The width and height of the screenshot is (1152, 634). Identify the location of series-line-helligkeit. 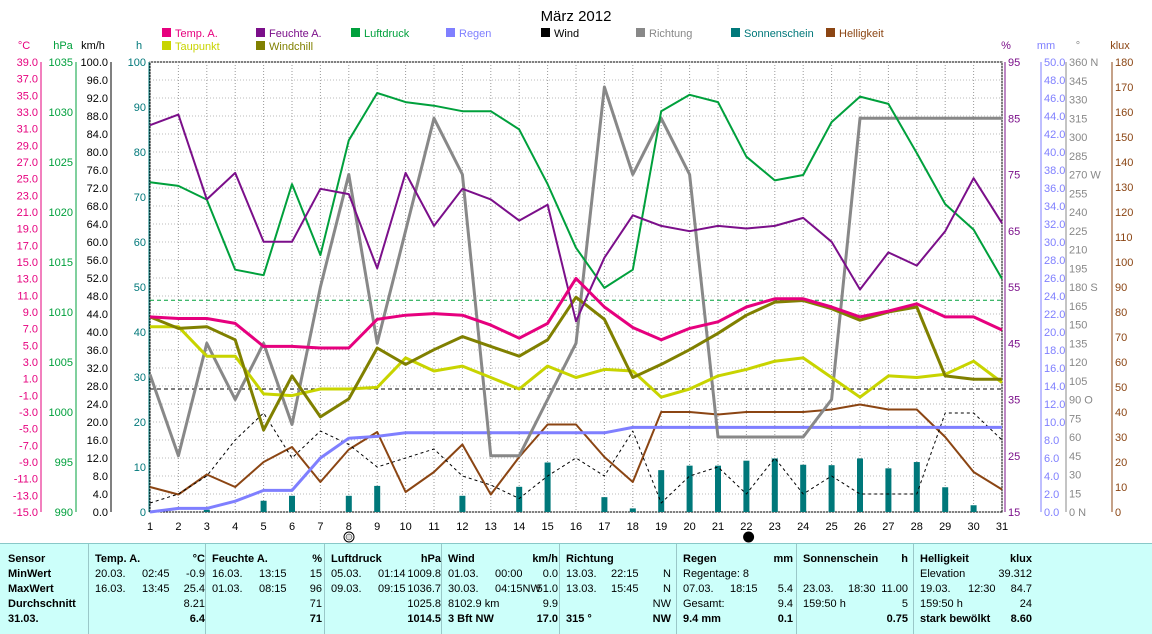
(576, 449).